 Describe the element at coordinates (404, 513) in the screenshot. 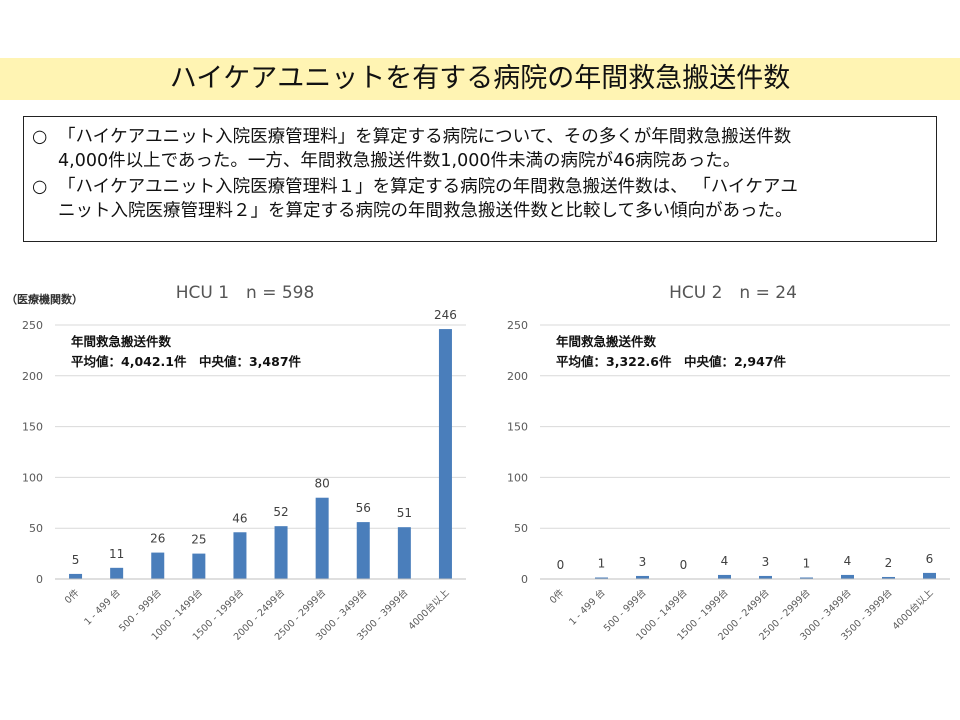

I see `data-label: 51` at that location.